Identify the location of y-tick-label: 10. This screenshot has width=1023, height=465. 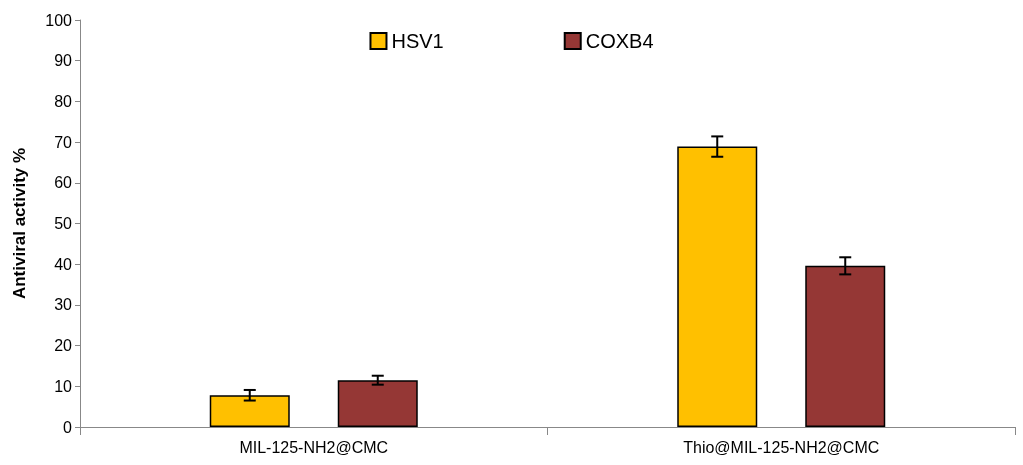
(63, 386).